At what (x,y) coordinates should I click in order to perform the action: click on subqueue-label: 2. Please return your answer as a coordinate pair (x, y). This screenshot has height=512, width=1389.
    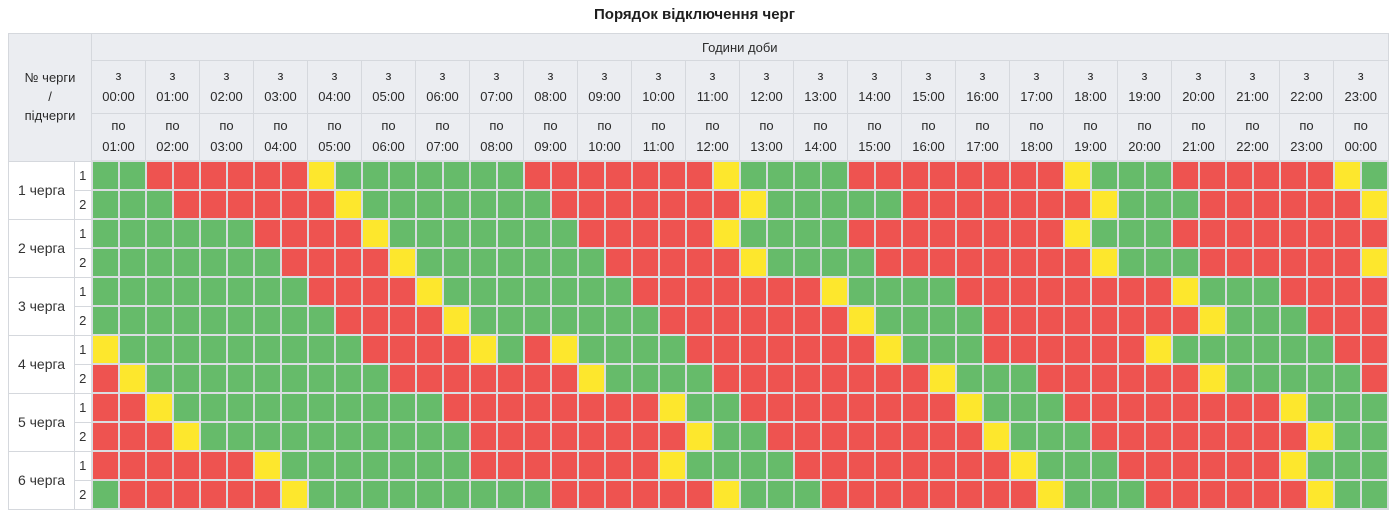
    Looking at the image, I should click on (83, 320).